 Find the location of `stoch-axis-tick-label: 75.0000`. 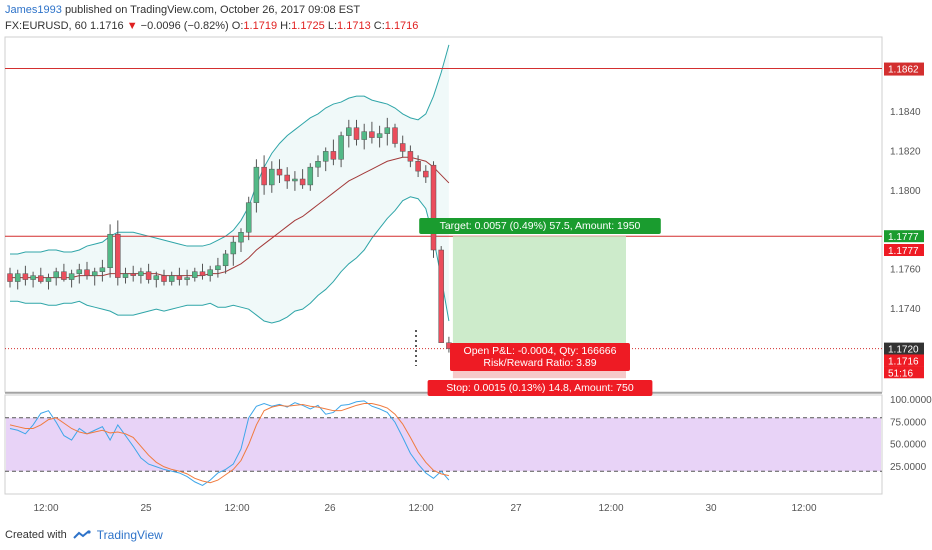

stoch-axis-tick-label: 75.0000 is located at coordinates (908, 422).